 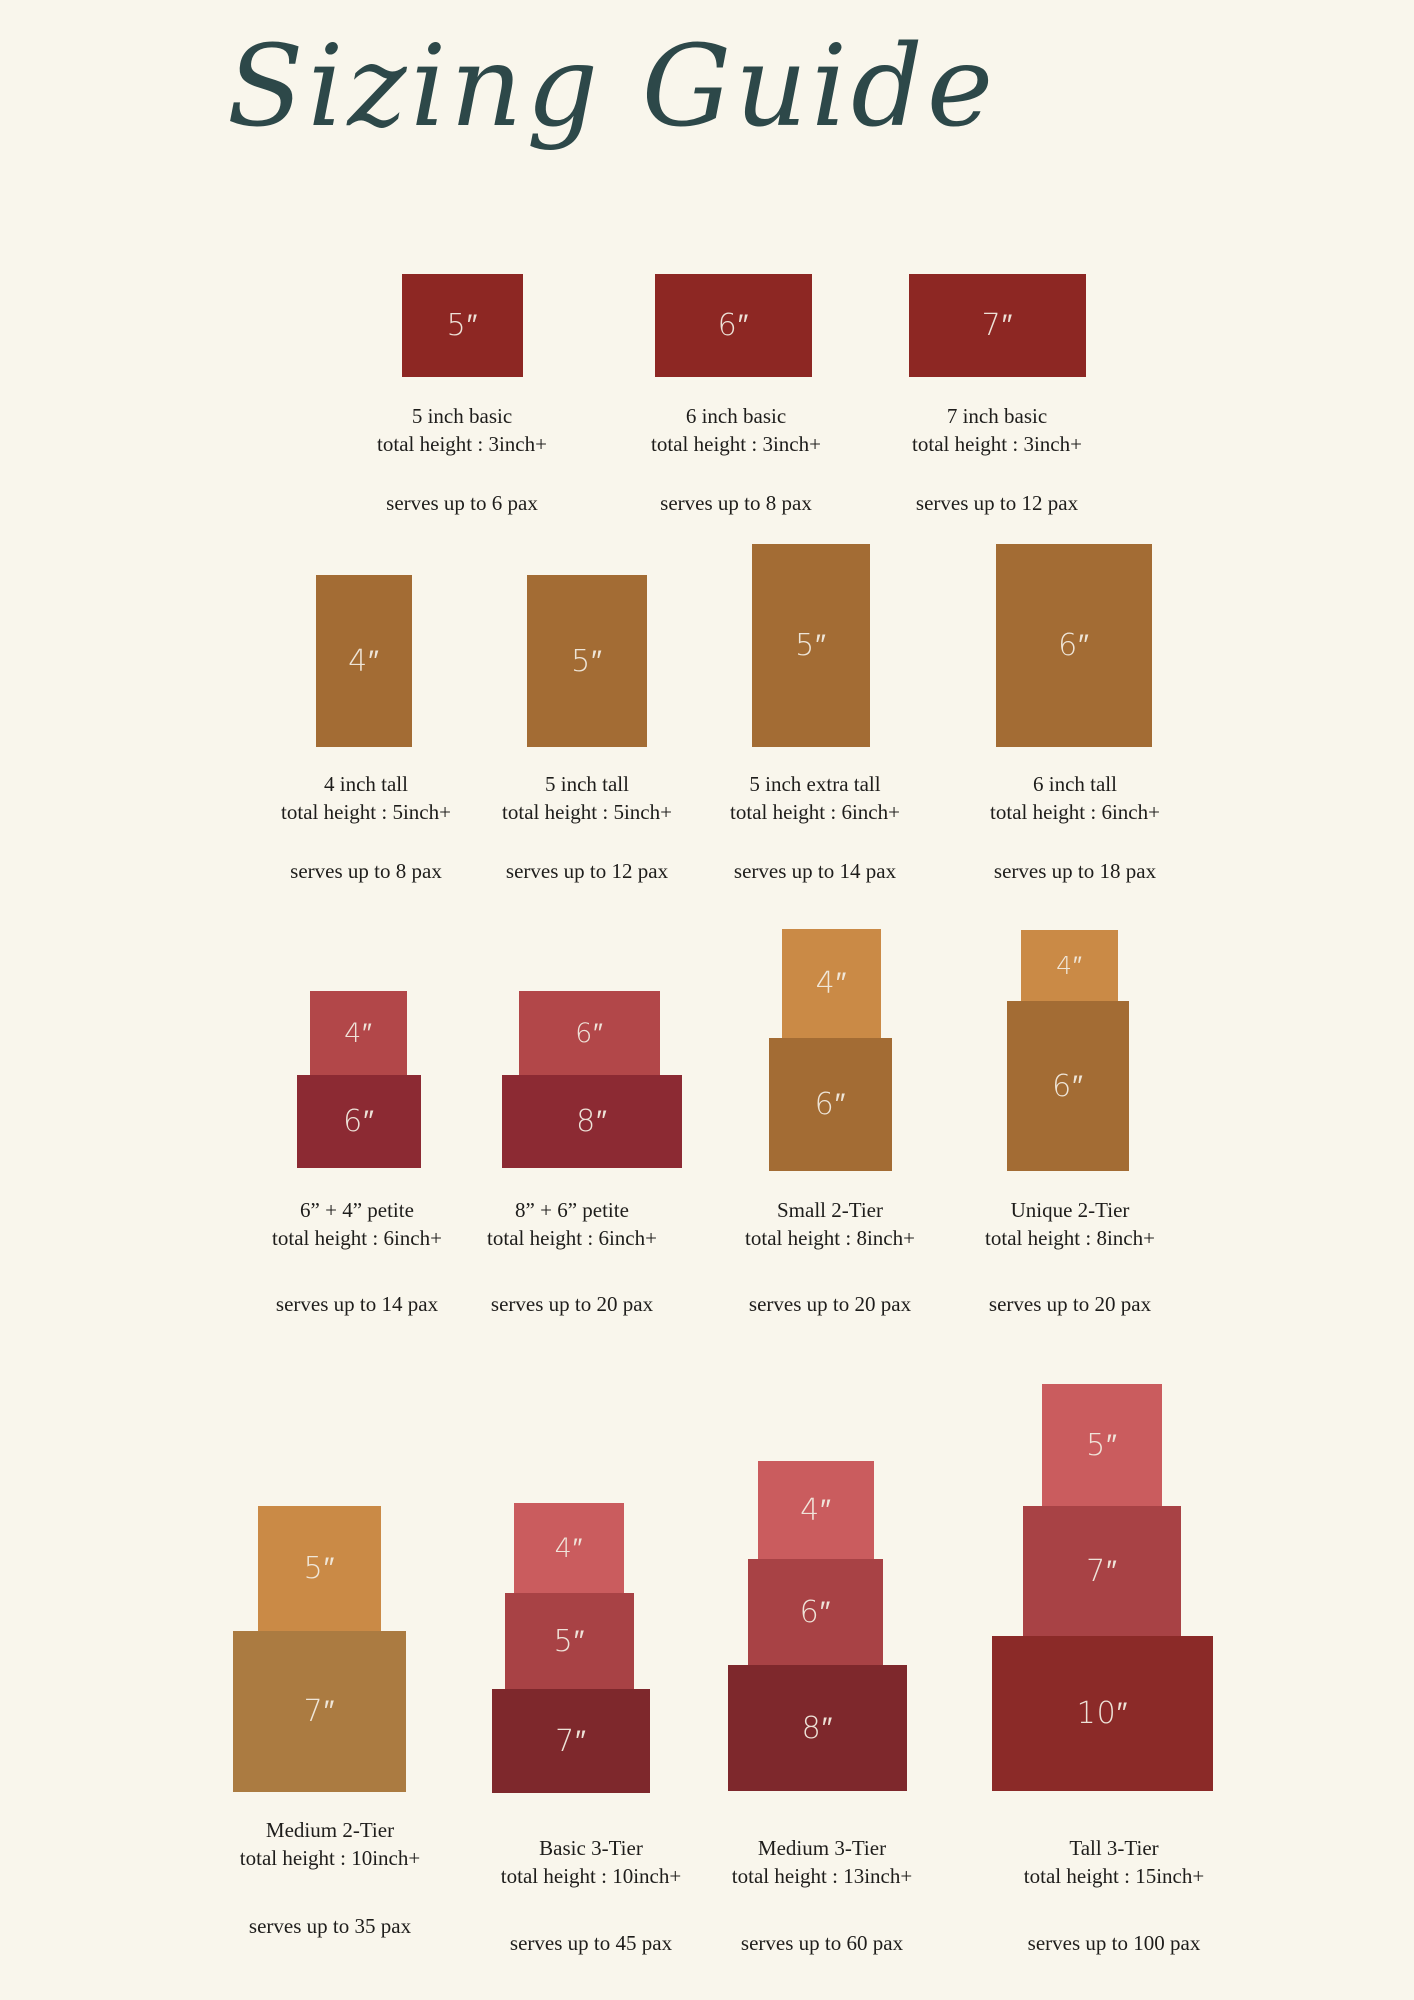 What do you see at coordinates (830, 1304) in the screenshot?
I see `cake-serves-small-2-tier: serves up to 20 pax` at bounding box center [830, 1304].